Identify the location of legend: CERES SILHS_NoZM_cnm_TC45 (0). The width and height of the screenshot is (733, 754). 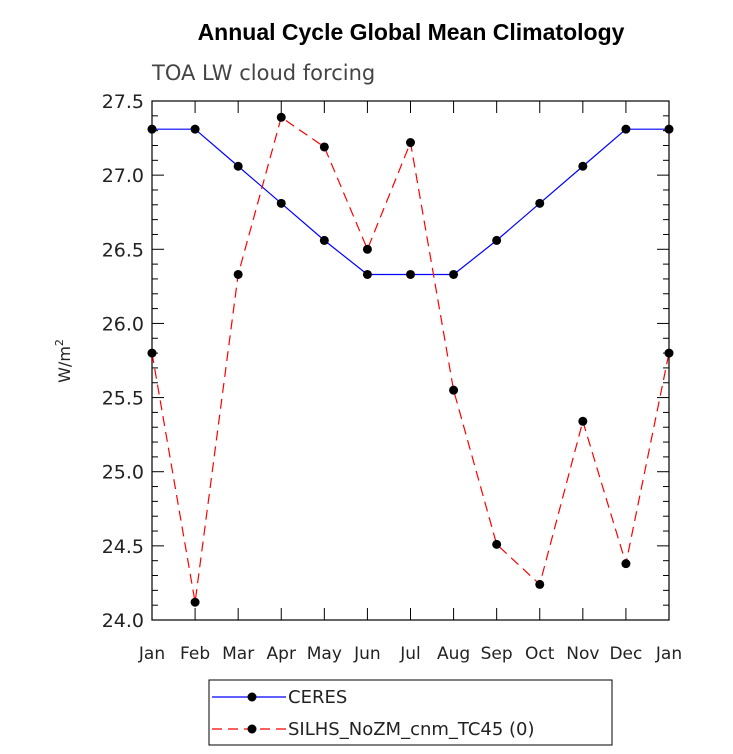
(410, 712).